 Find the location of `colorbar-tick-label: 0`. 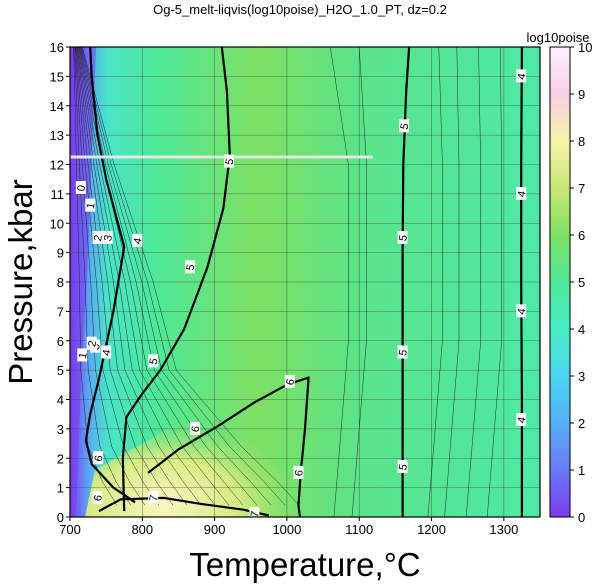

colorbar-tick-label: 0 is located at coordinates (581, 517).